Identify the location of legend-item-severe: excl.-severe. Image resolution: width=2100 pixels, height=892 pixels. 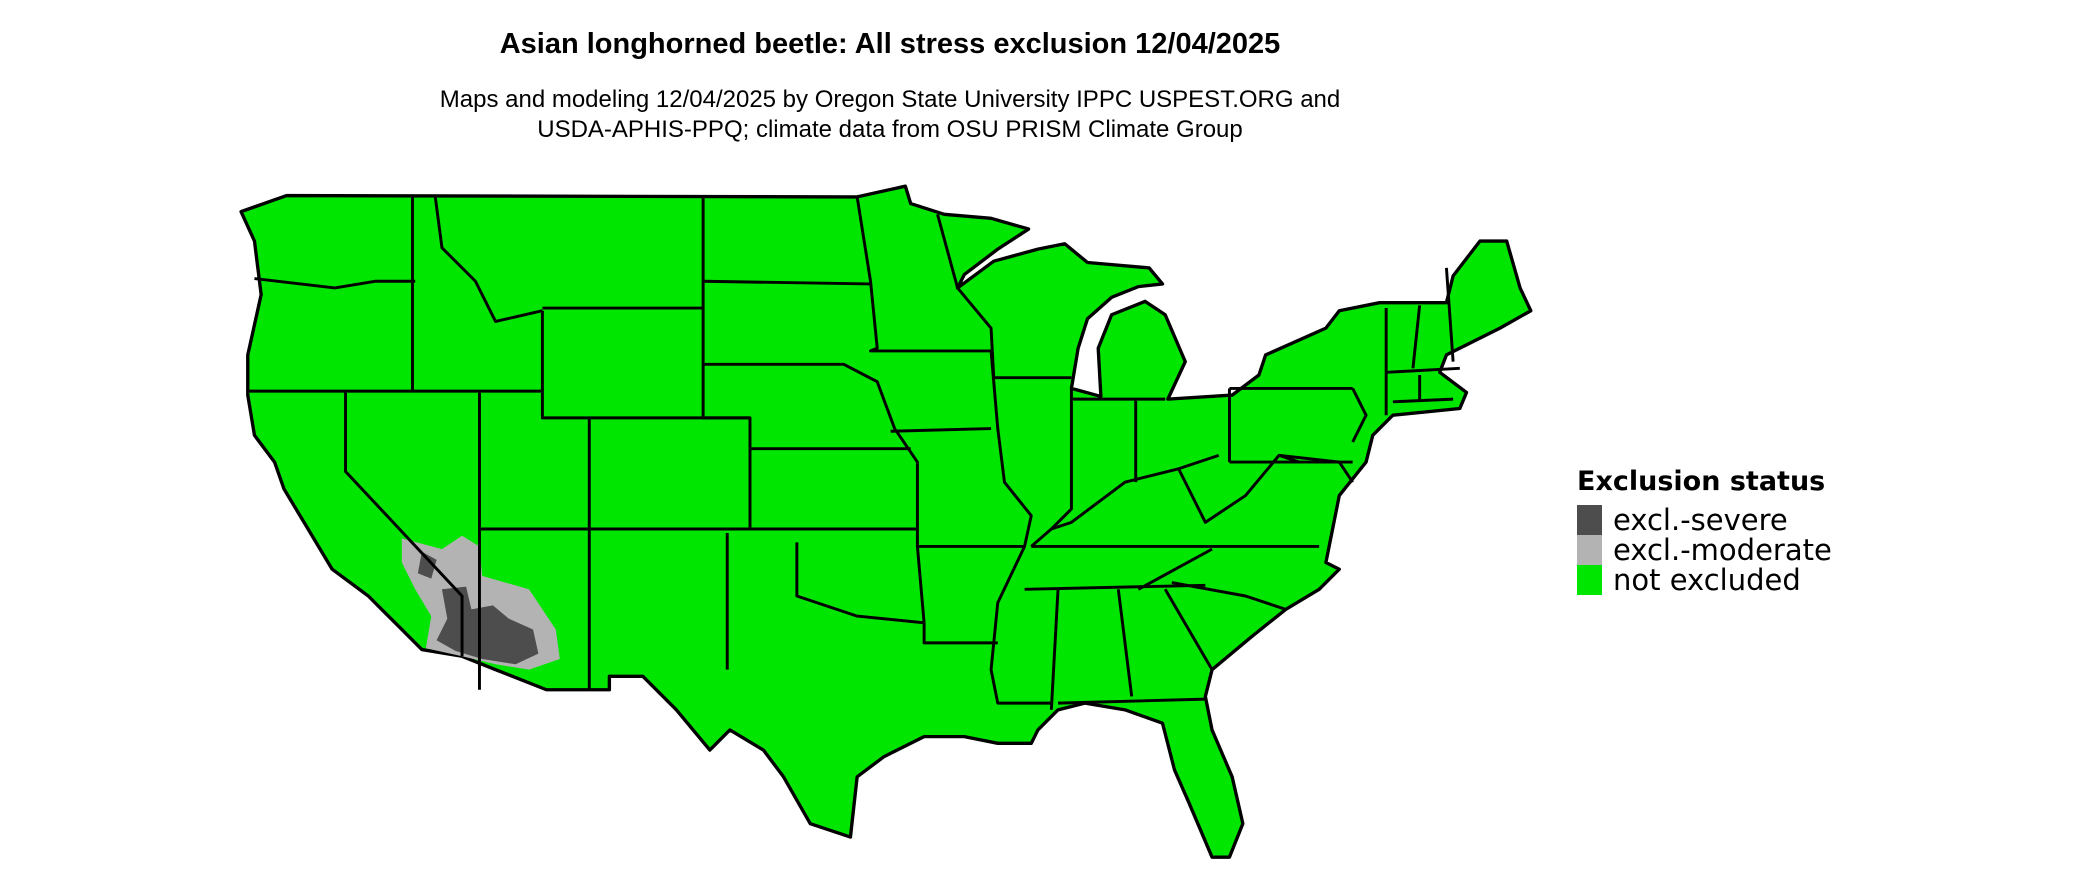
(1704, 520).